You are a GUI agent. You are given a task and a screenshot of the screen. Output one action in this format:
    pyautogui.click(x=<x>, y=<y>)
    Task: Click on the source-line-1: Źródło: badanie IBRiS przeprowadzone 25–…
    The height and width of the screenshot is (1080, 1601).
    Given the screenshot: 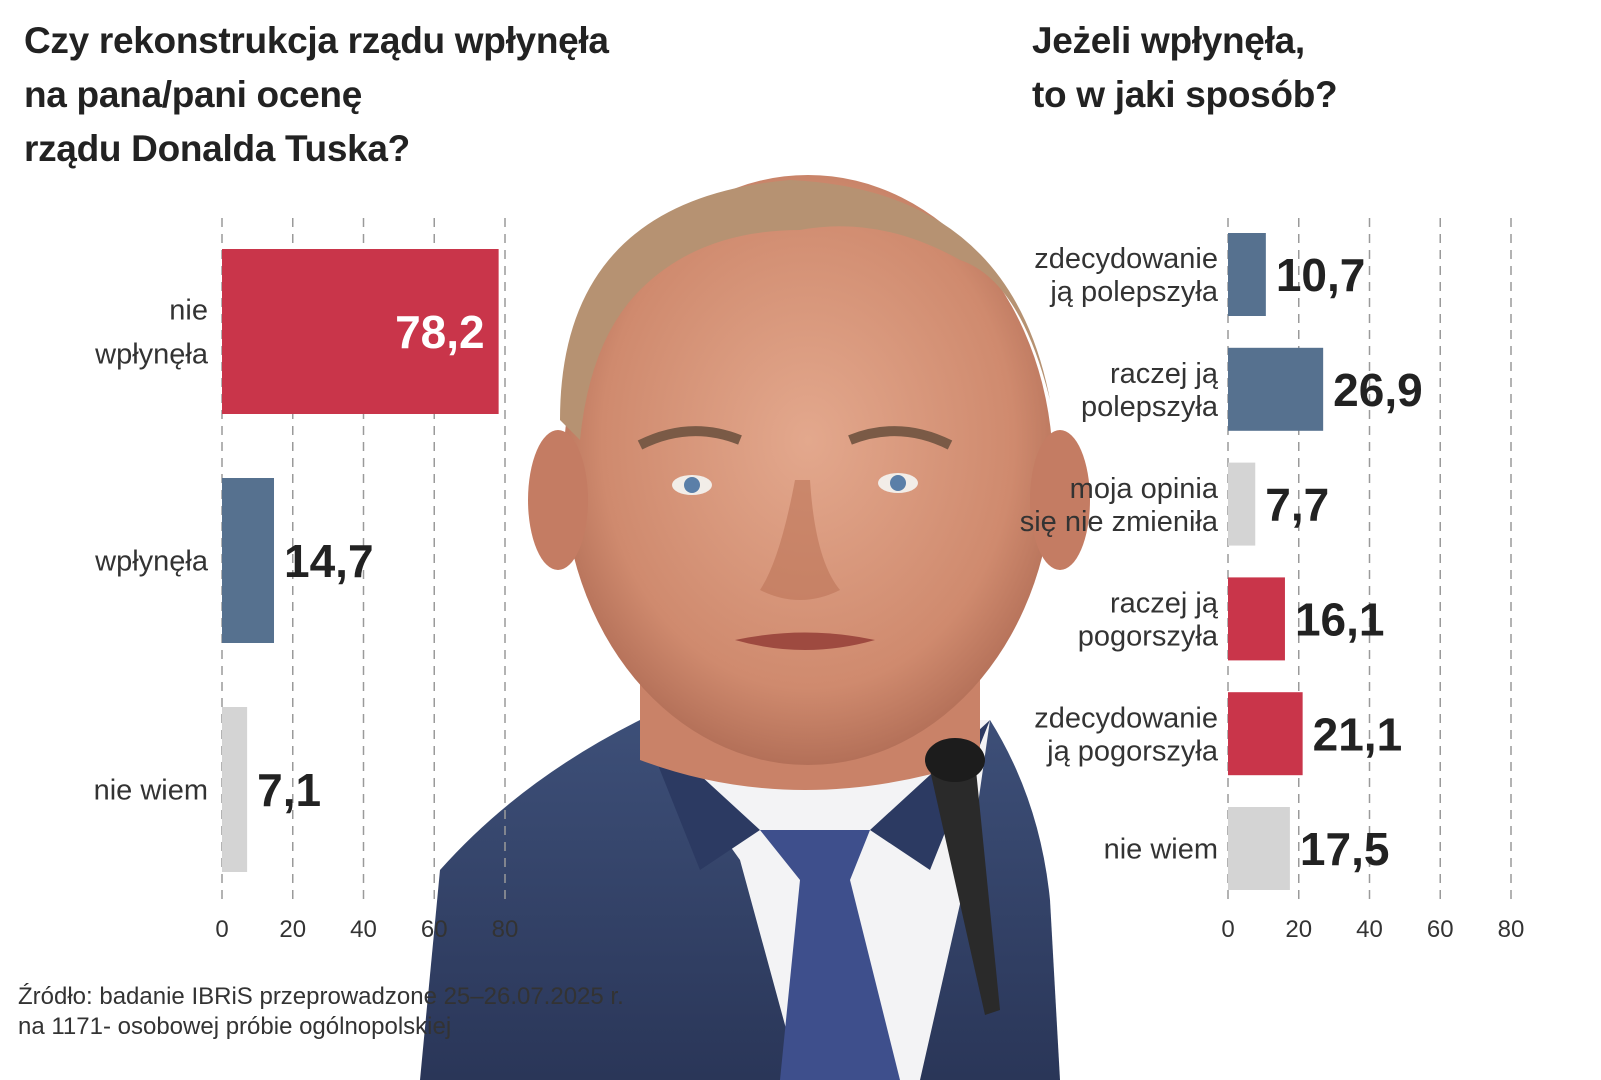 What is the action you would take?
    pyautogui.click(x=321, y=996)
    